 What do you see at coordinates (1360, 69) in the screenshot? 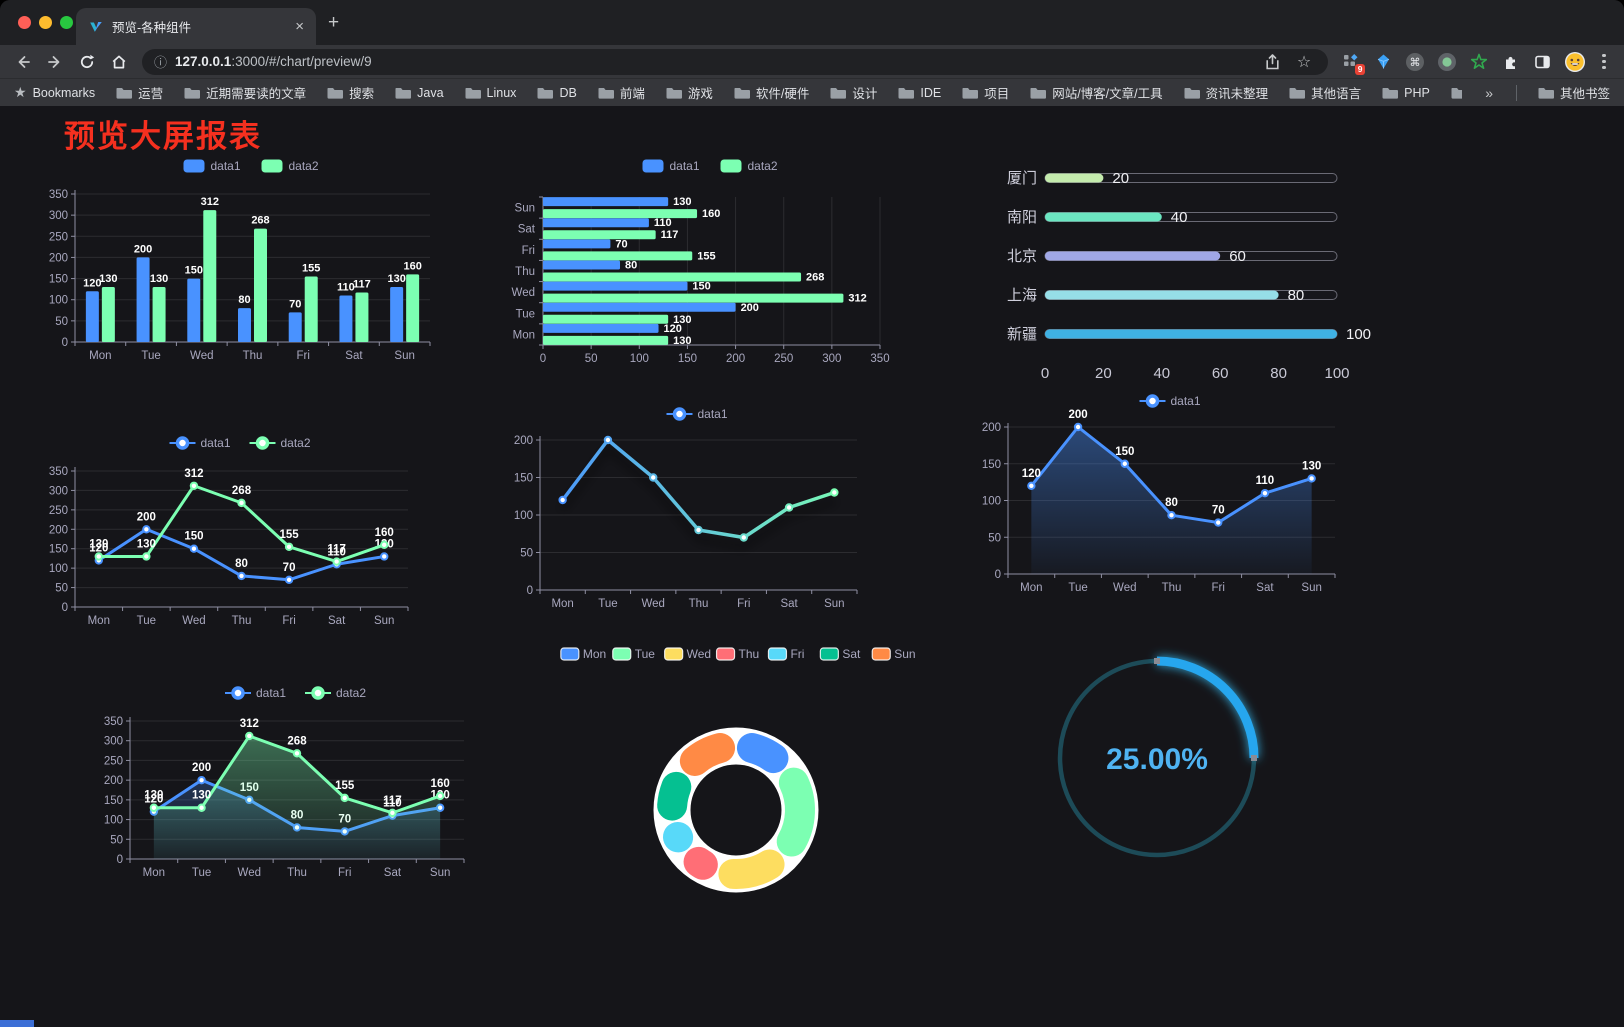
I see `extension-badge: 9` at bounding box center [1360, 69].